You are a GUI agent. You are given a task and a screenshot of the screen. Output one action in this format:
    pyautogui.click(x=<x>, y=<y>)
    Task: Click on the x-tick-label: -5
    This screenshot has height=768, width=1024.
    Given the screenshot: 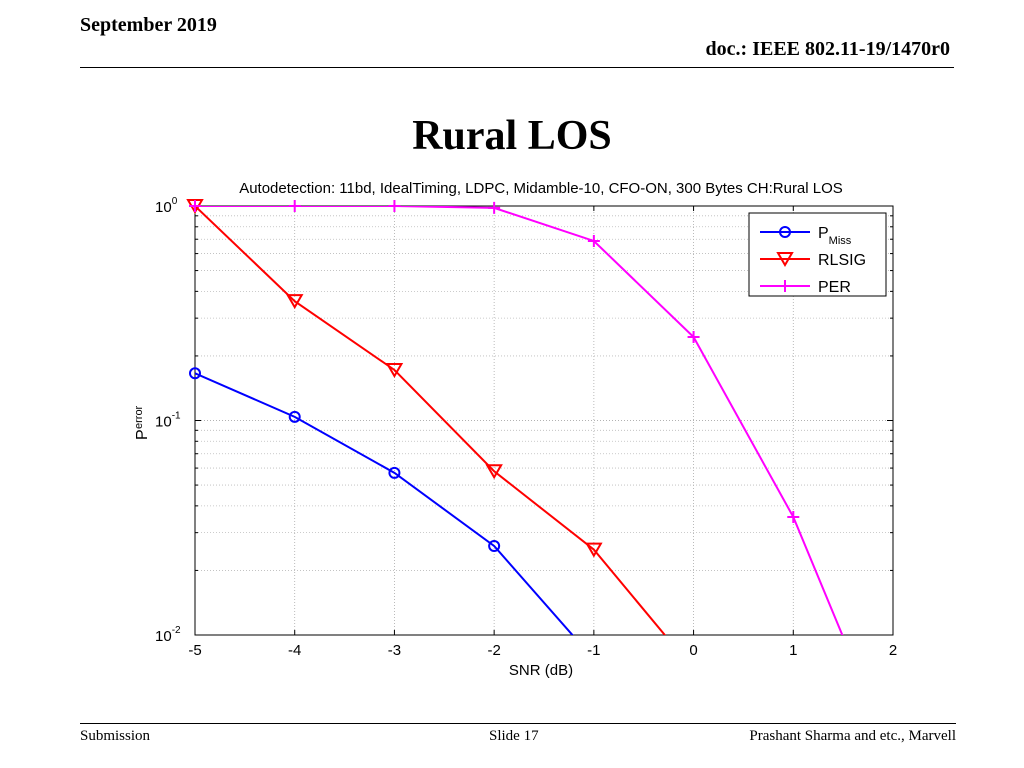 What is the action you would take?
    pyautogui.click(x=194, y=650)
    